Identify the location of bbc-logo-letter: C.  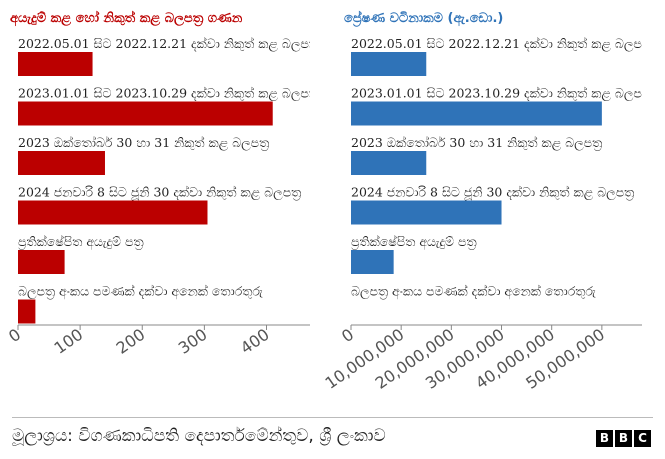
(642, 438).